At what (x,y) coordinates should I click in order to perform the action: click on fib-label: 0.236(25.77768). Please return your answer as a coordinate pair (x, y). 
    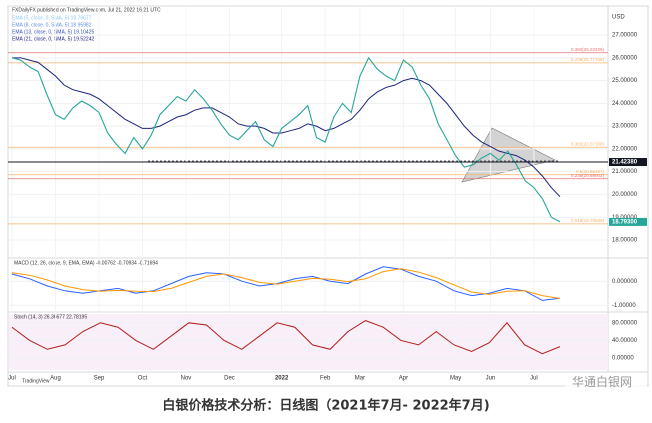
    Looking at the image, I should click on (588, 59).